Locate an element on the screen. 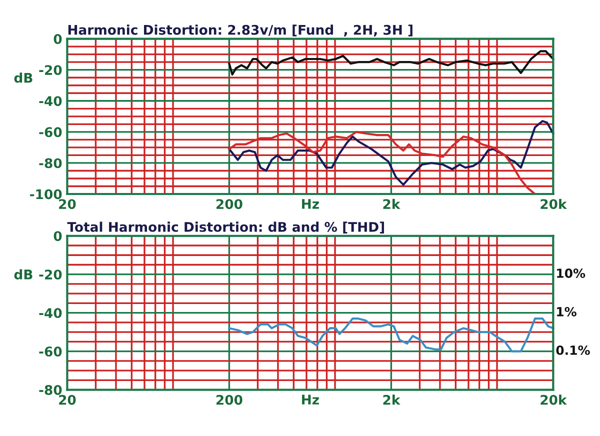 This screenshot has height=436, width=600. chart-title: Total Harmonic Distortion: dB and % [THD] is located at coordinates (225, 228).